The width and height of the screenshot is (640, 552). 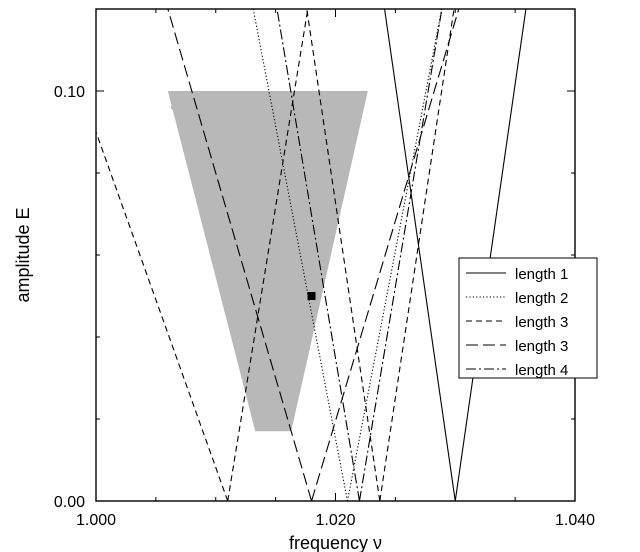 I want to click on x-tick-label-2: 1.040, so click(x=575, y=520).